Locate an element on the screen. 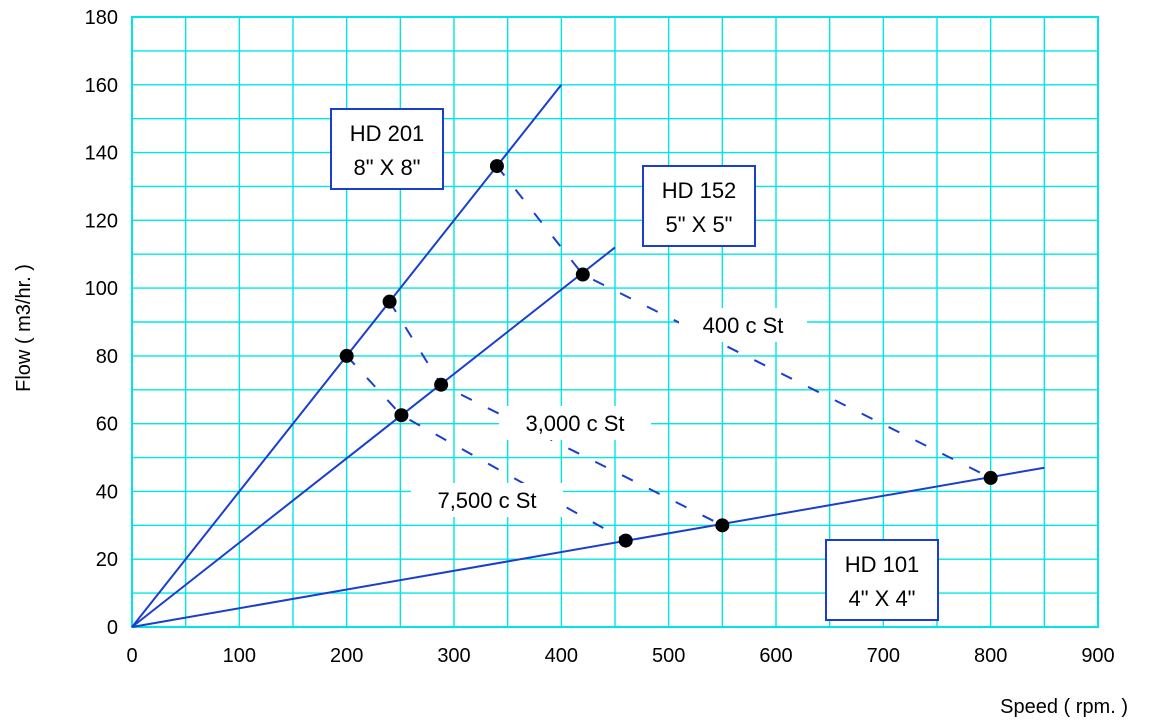 Image resolution: width=1155 pixels, height=728 pixels. x-tick-label: 800 is located at coordinates (990, 656).